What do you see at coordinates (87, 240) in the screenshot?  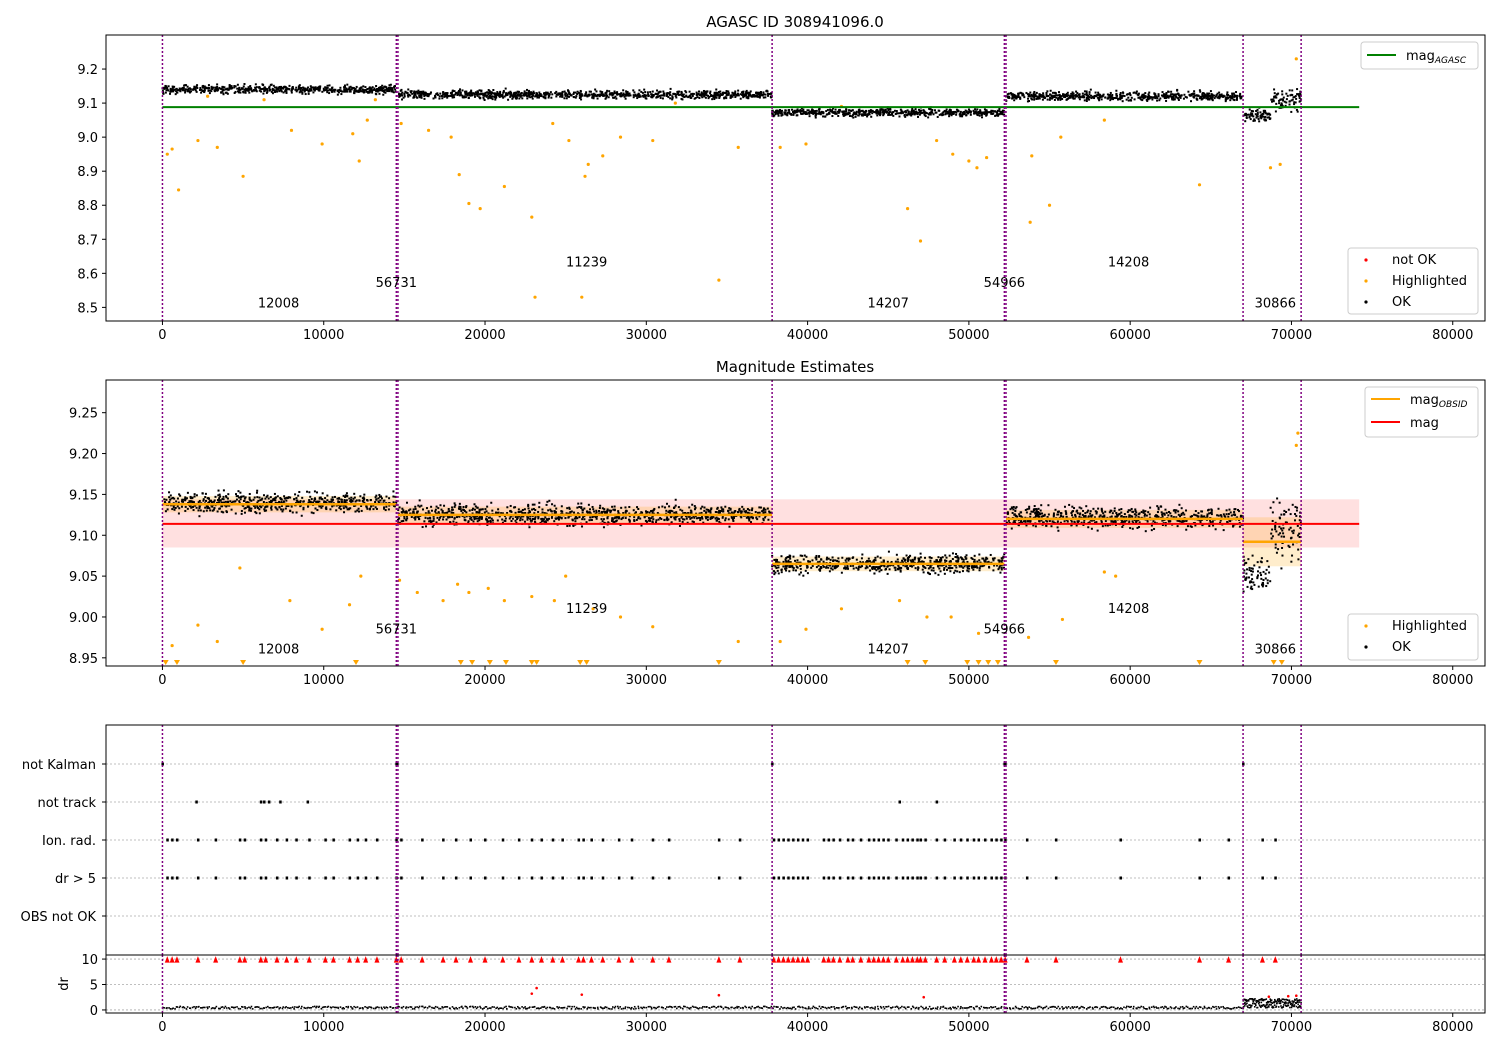 I see `y-tick-label: 8.7` at bounding box center [87, 240].